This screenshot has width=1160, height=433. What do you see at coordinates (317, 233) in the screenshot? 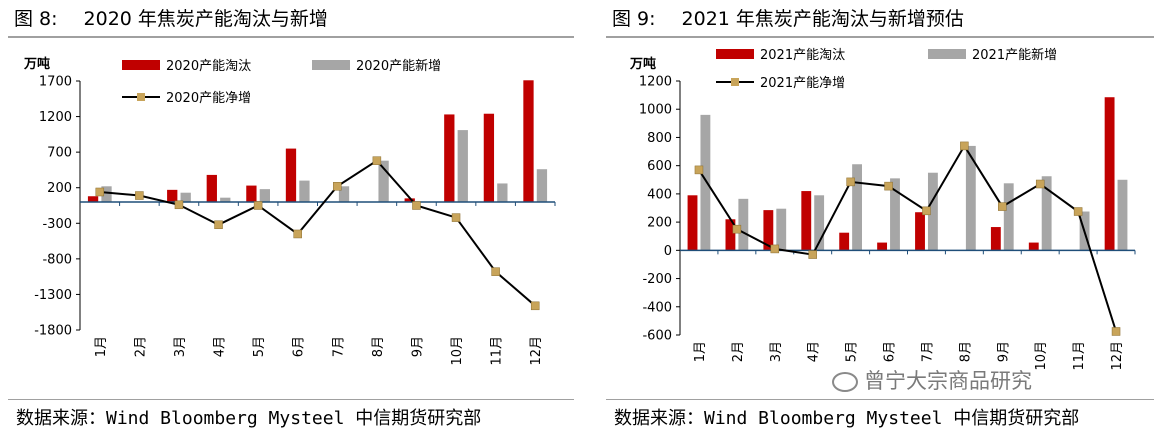
I see `net-change-line` at bounding box center [317, 233].